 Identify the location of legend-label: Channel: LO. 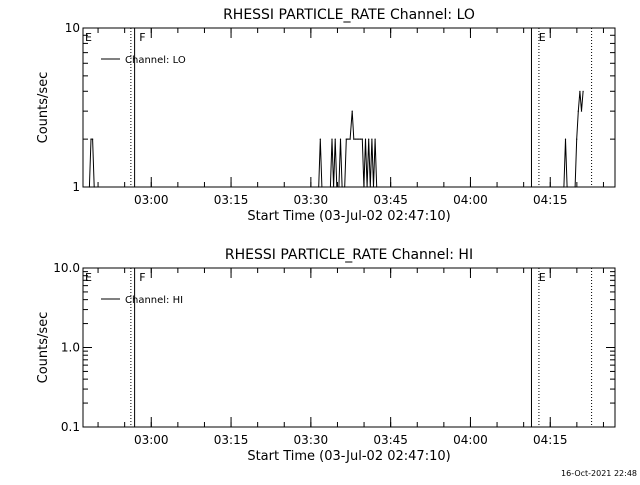
(155, 60).